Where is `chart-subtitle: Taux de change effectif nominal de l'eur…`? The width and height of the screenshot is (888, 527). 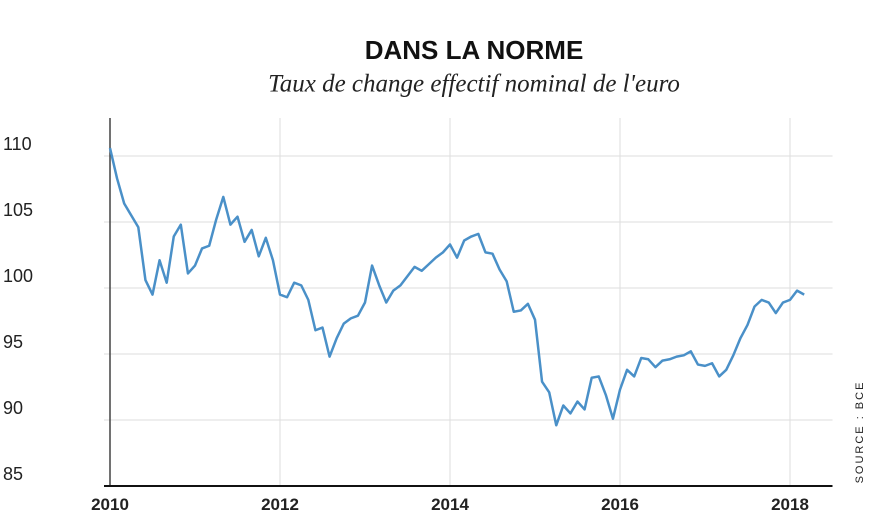 chart-subtitle: Taux de change effectif nominal de l'eur… is located at coordinates (474, 84).